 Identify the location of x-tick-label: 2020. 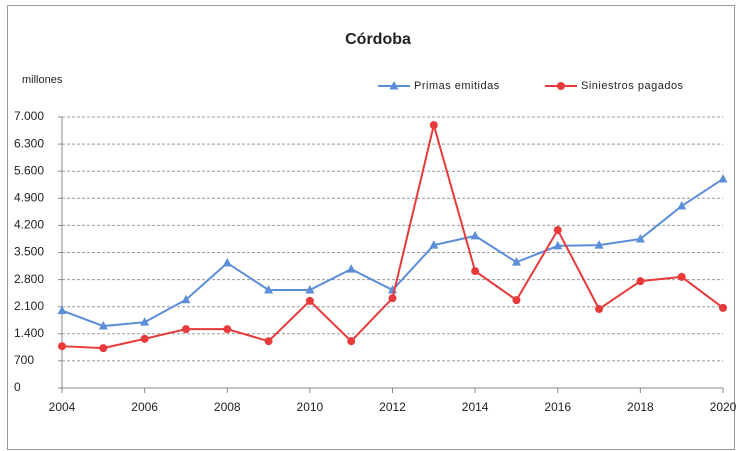
(723, 407).